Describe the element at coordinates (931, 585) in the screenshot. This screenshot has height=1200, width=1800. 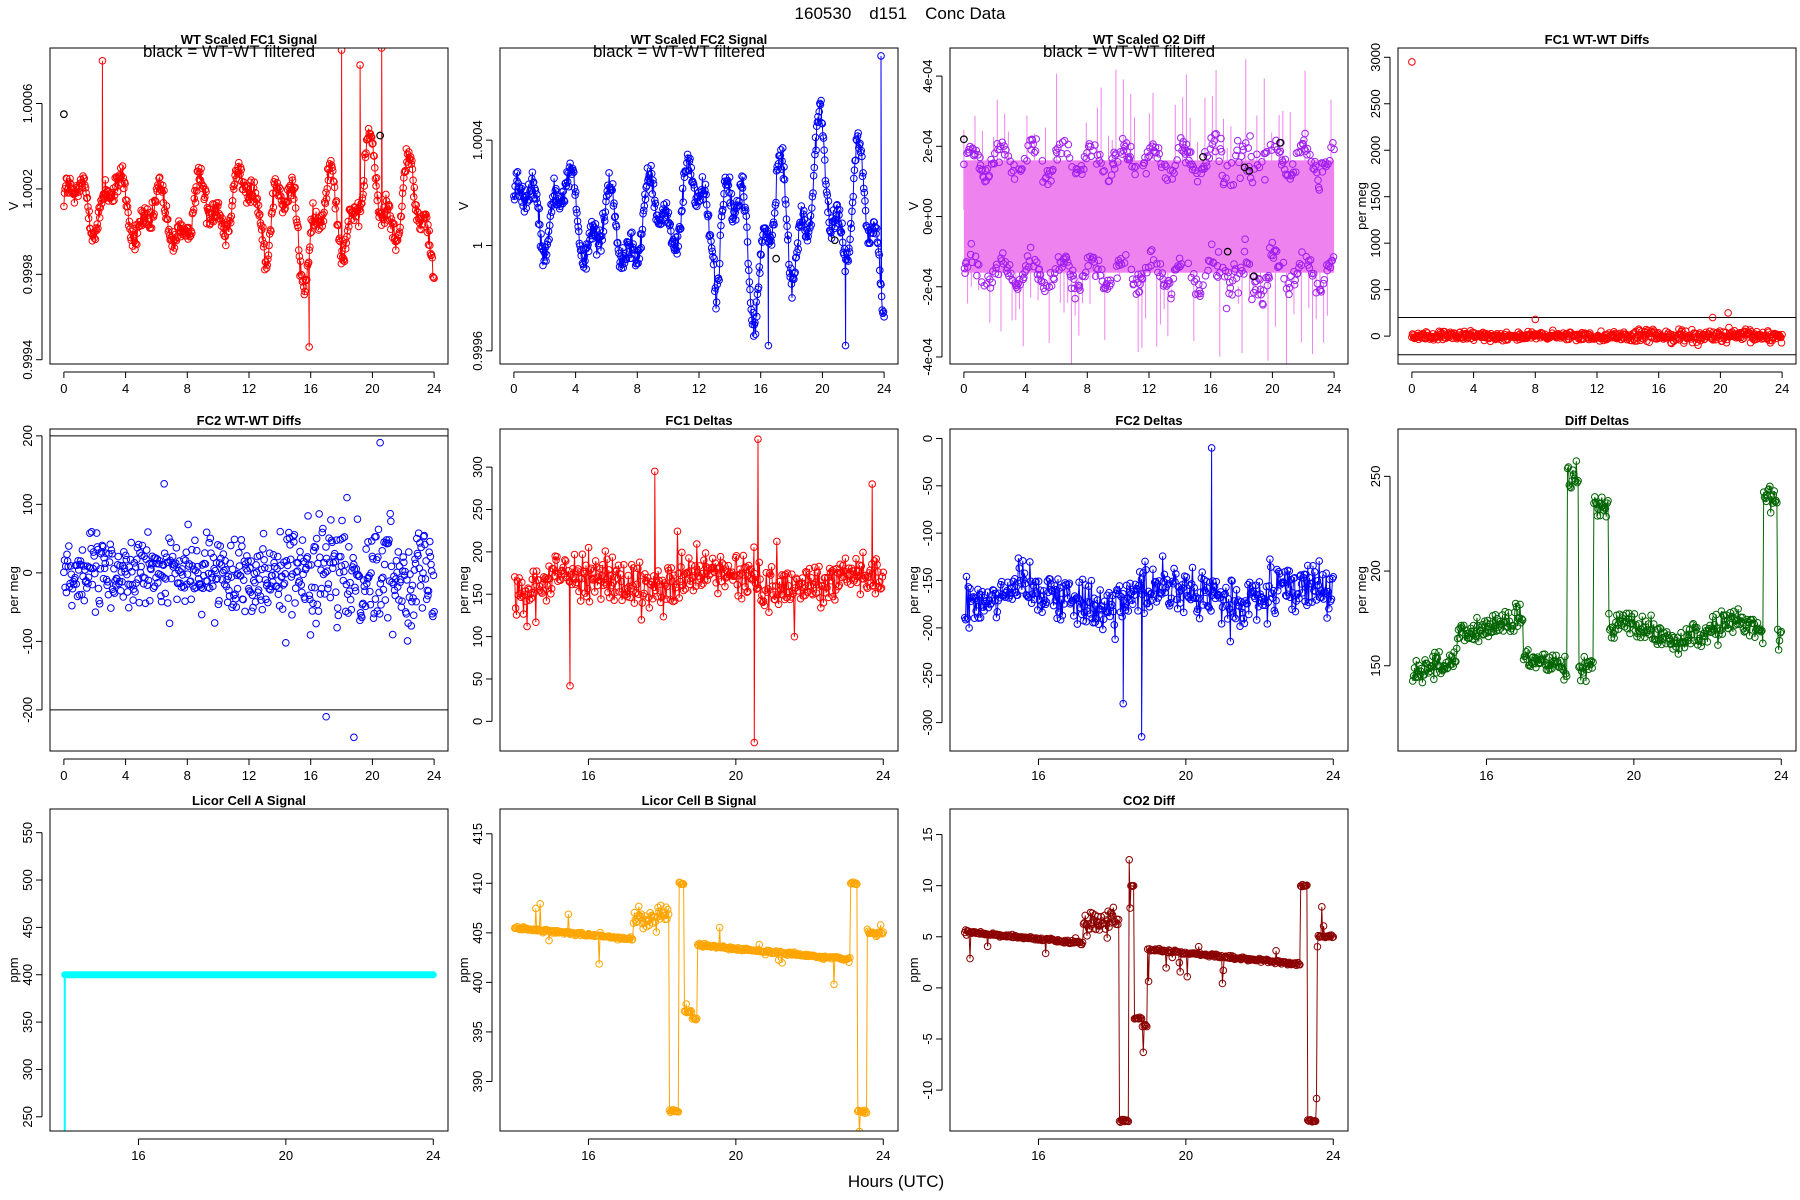
I see `y-axis: -300-250-200-150-100-500` at that location.